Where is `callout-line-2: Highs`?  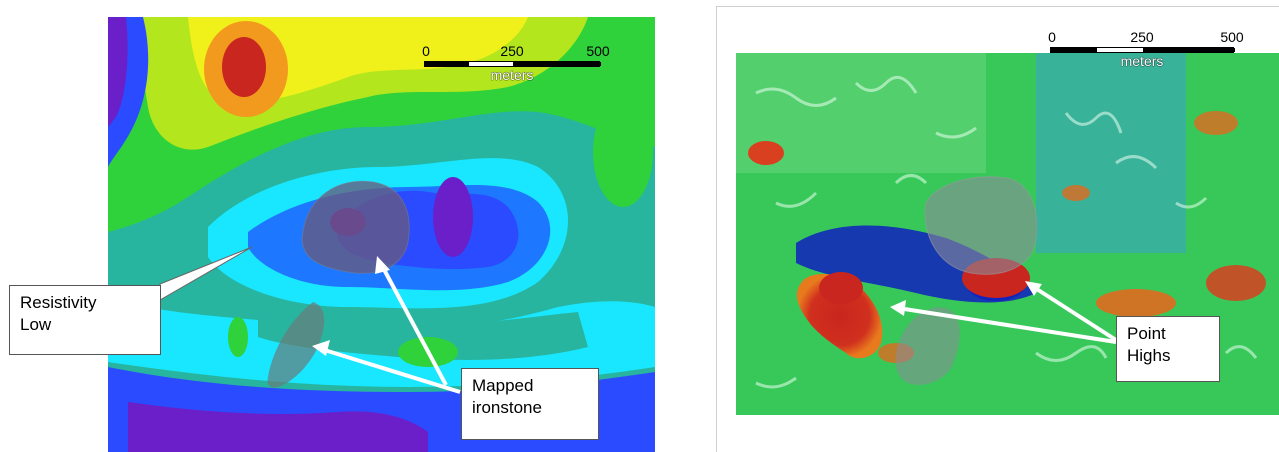
callout-line-2: Highs is located at coordinates (1168, 356).